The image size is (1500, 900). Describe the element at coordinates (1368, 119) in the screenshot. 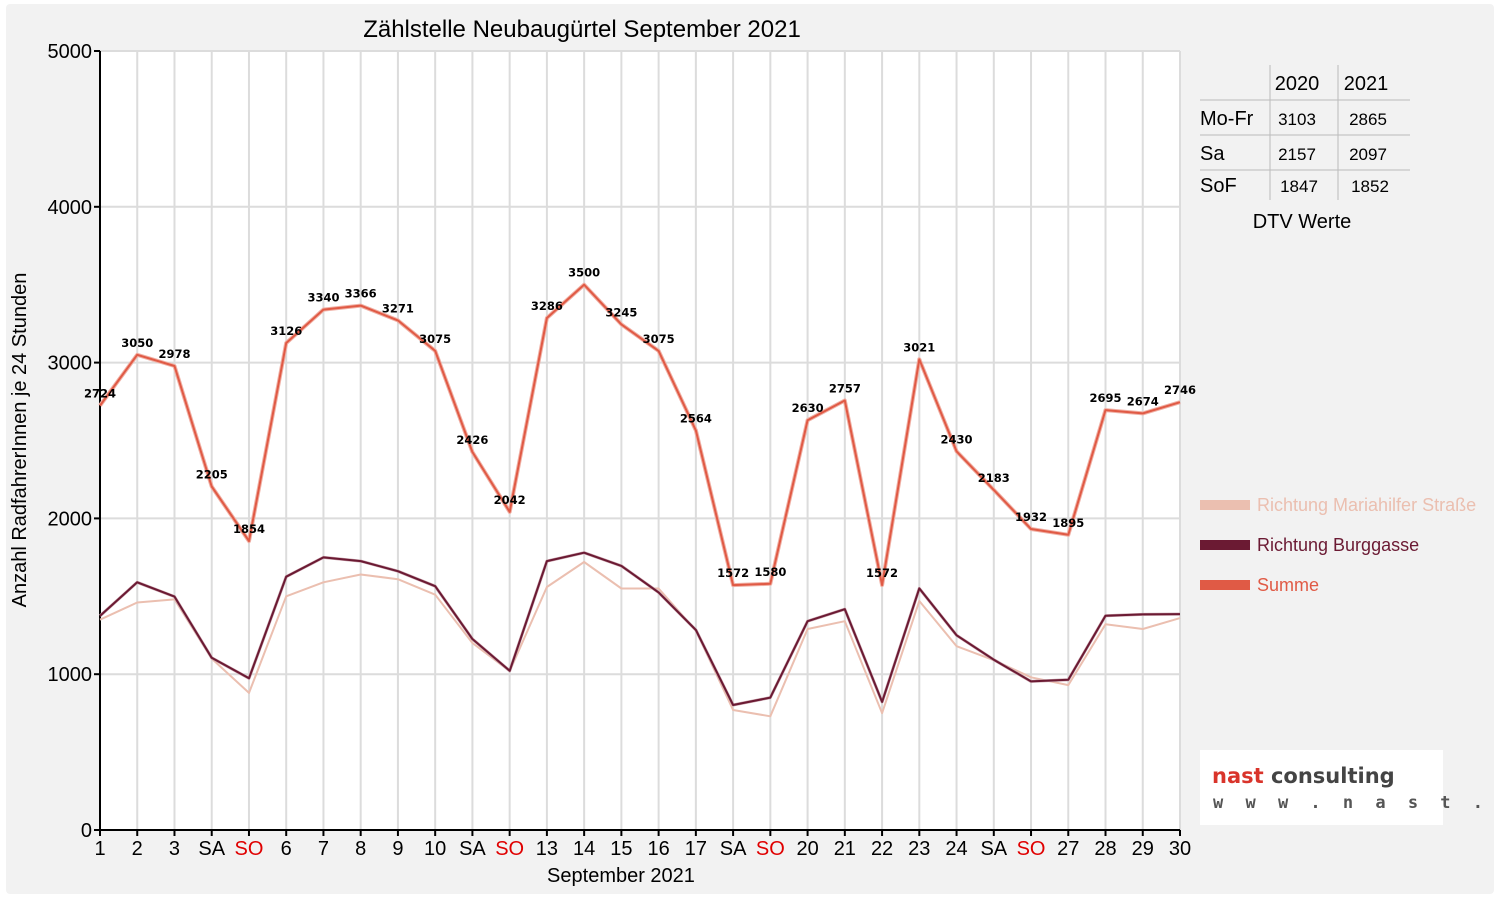

I see `table-cell: 2865` at that location.